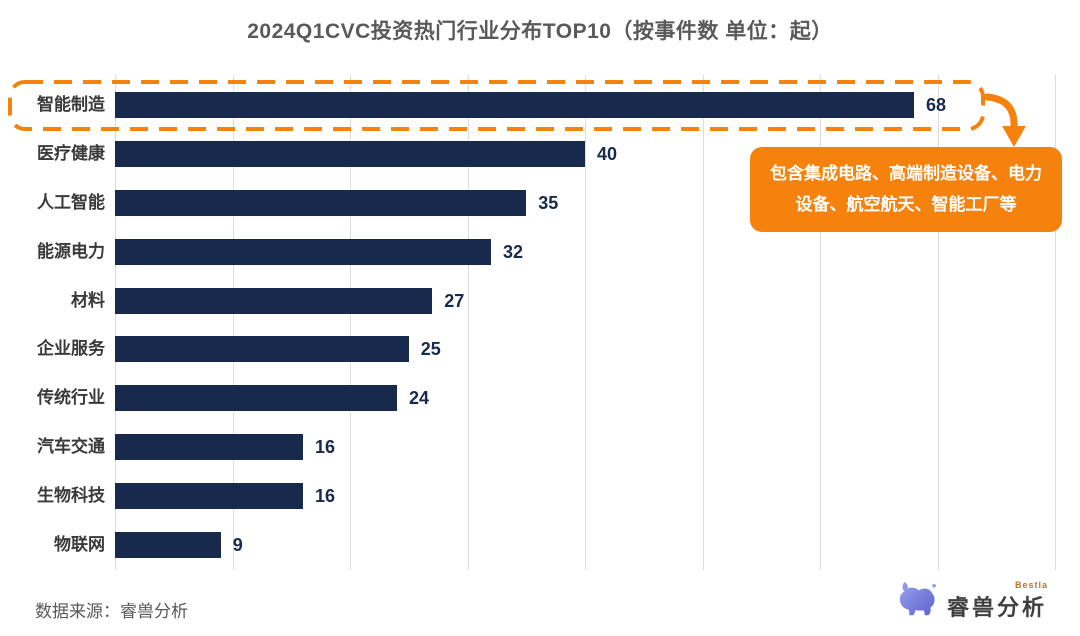 The width and height of the screenshot is (1080, 636). What do you see at coordinates (71, 104) in the screenshot?
I see `bar-label: 智能制造` at bounding box center [71, 104].